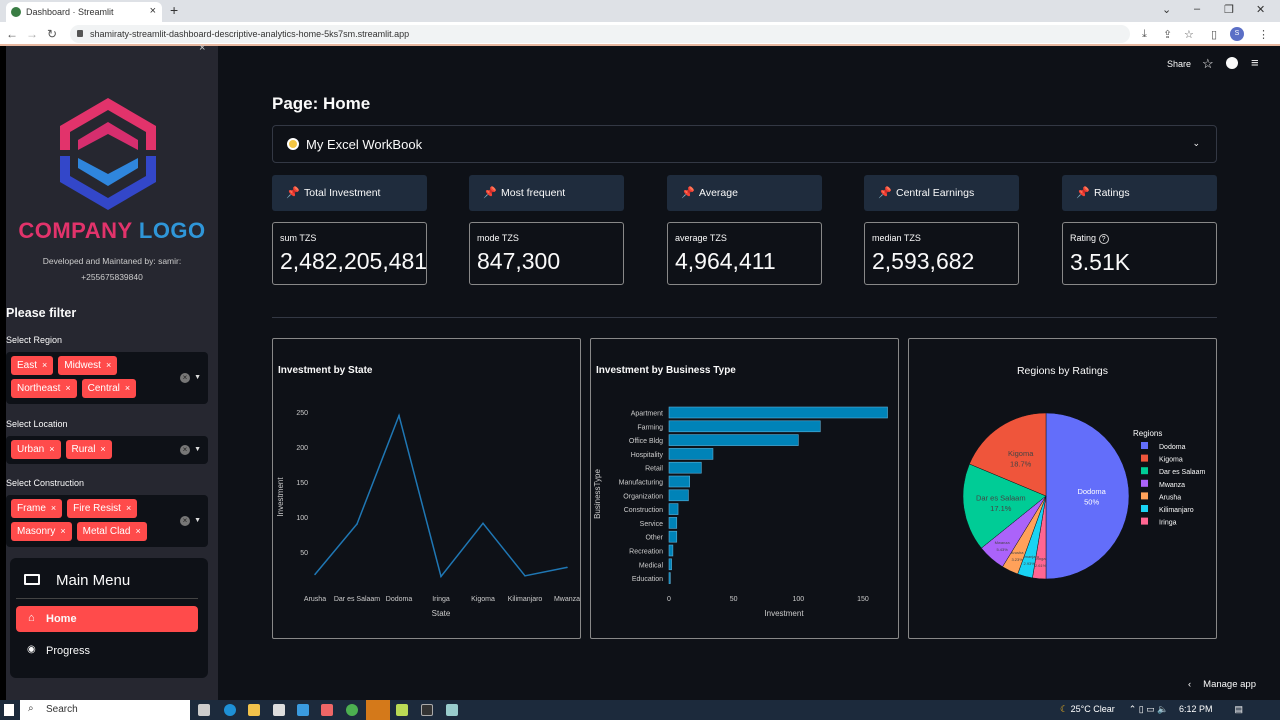 The width and height of the screenshot is (1280, 720). What do you see at coordinates (1255, 62) in the screenshot?
I see `hamburger-menu-icon: ≡` at bounding box center [1255, 62].